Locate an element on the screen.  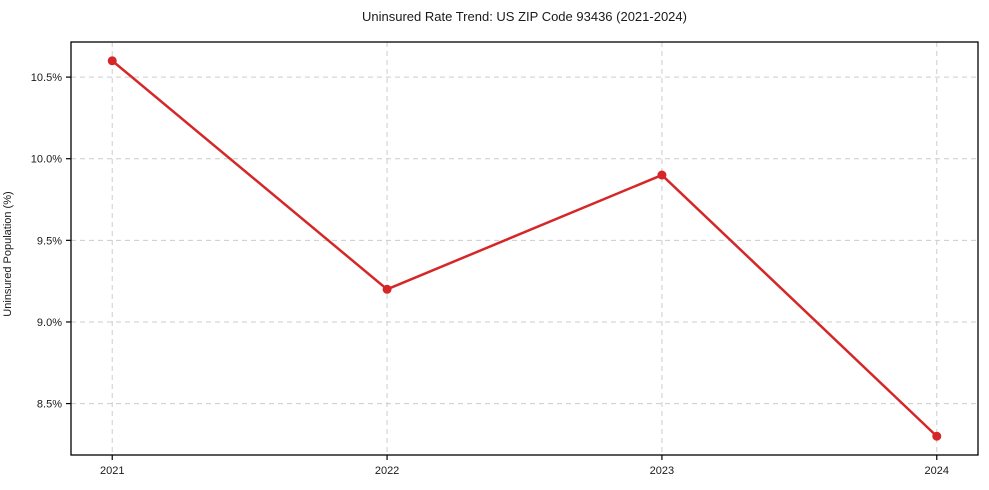
x-tick-label: 2022 is located at coordinates (387, 471).